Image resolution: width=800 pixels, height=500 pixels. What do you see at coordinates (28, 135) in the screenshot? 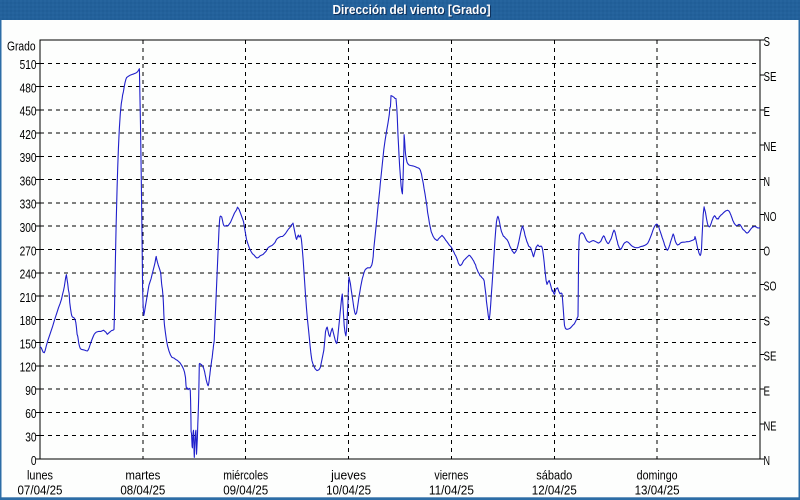
I see `svg-text: 420` at bounding box center [28, 135].